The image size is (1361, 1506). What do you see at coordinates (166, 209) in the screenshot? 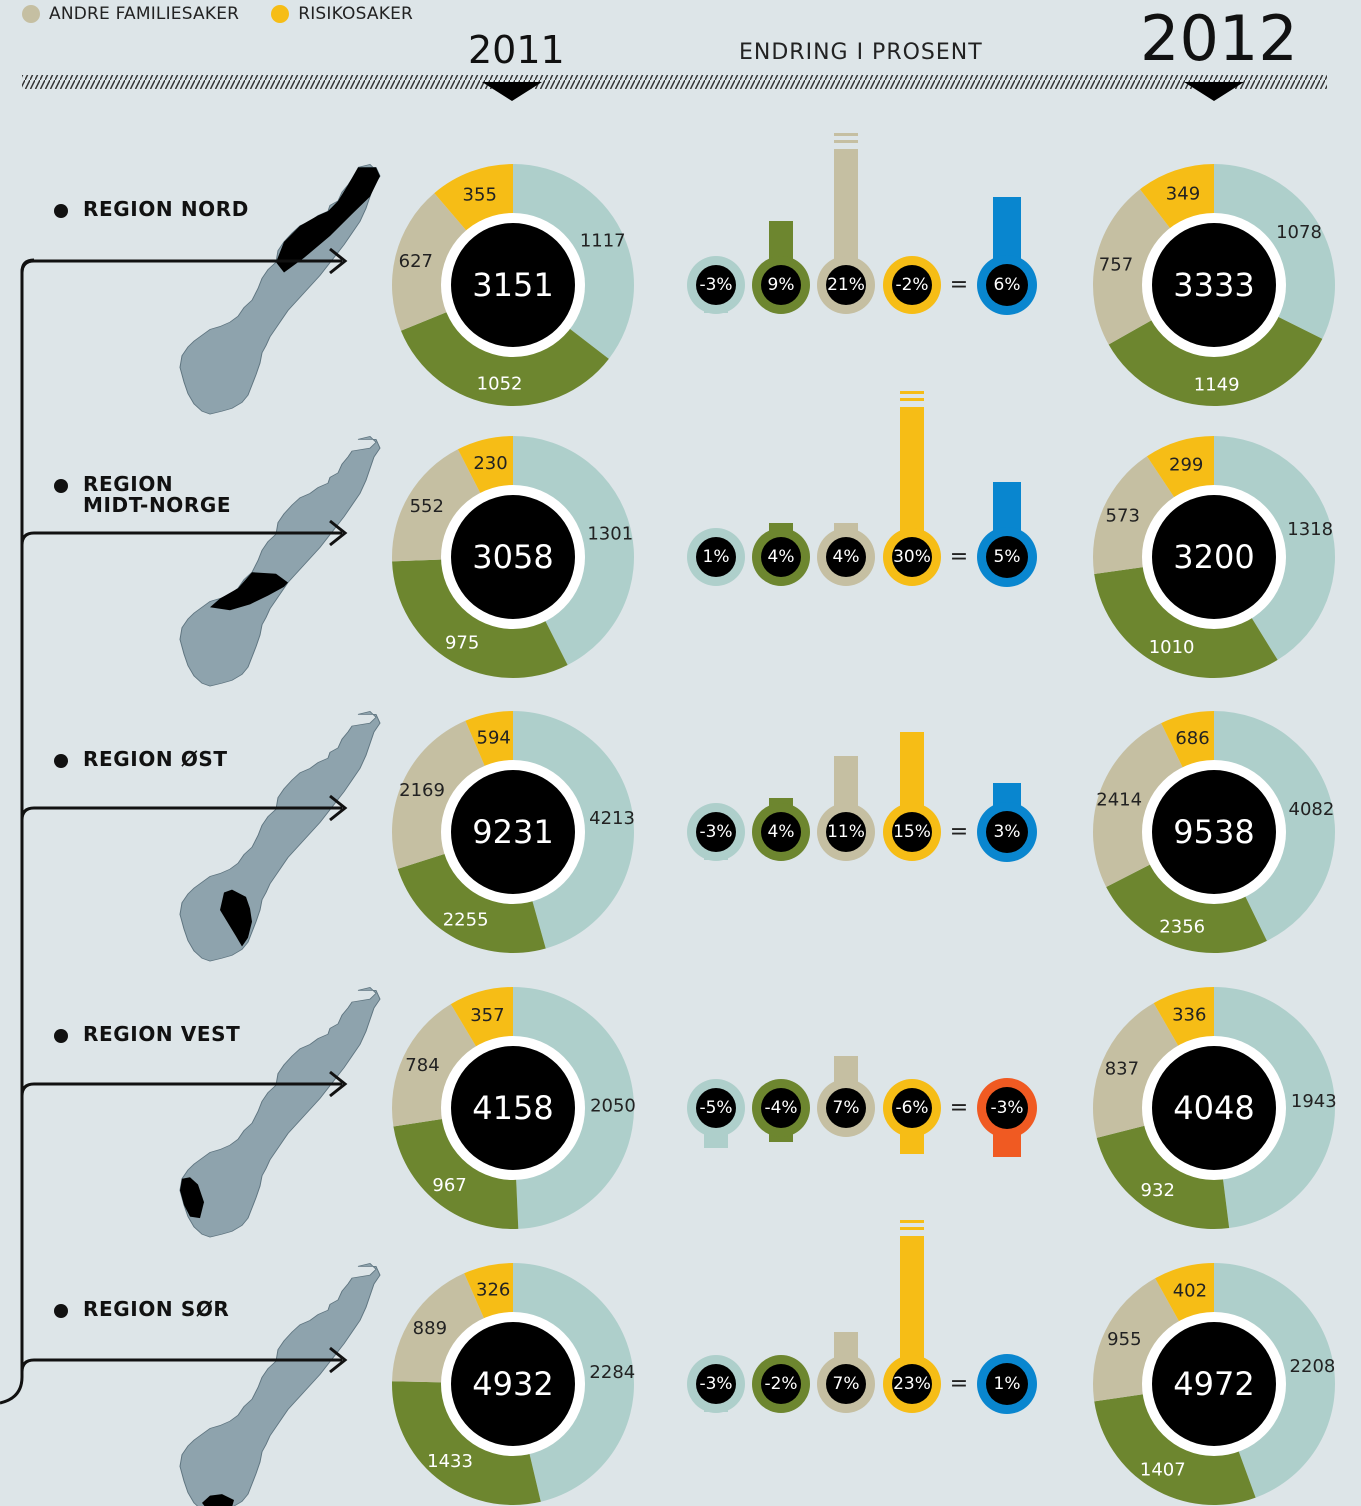
I see `region-name-line: REGION NORD` at bounding box center [166, 209].